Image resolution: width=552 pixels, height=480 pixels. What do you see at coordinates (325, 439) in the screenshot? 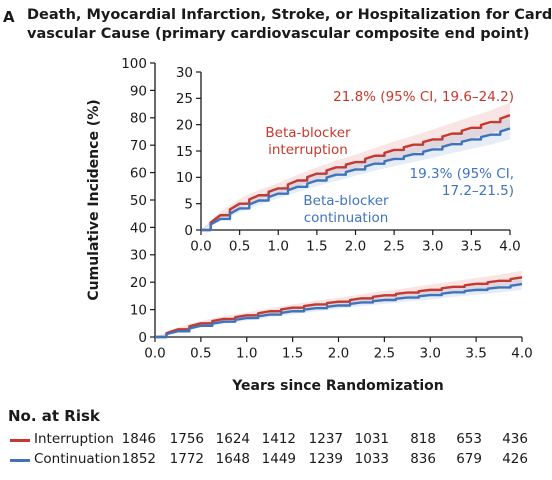
I see `risk-count-cell: 1237` at bounding box center [325, 439].